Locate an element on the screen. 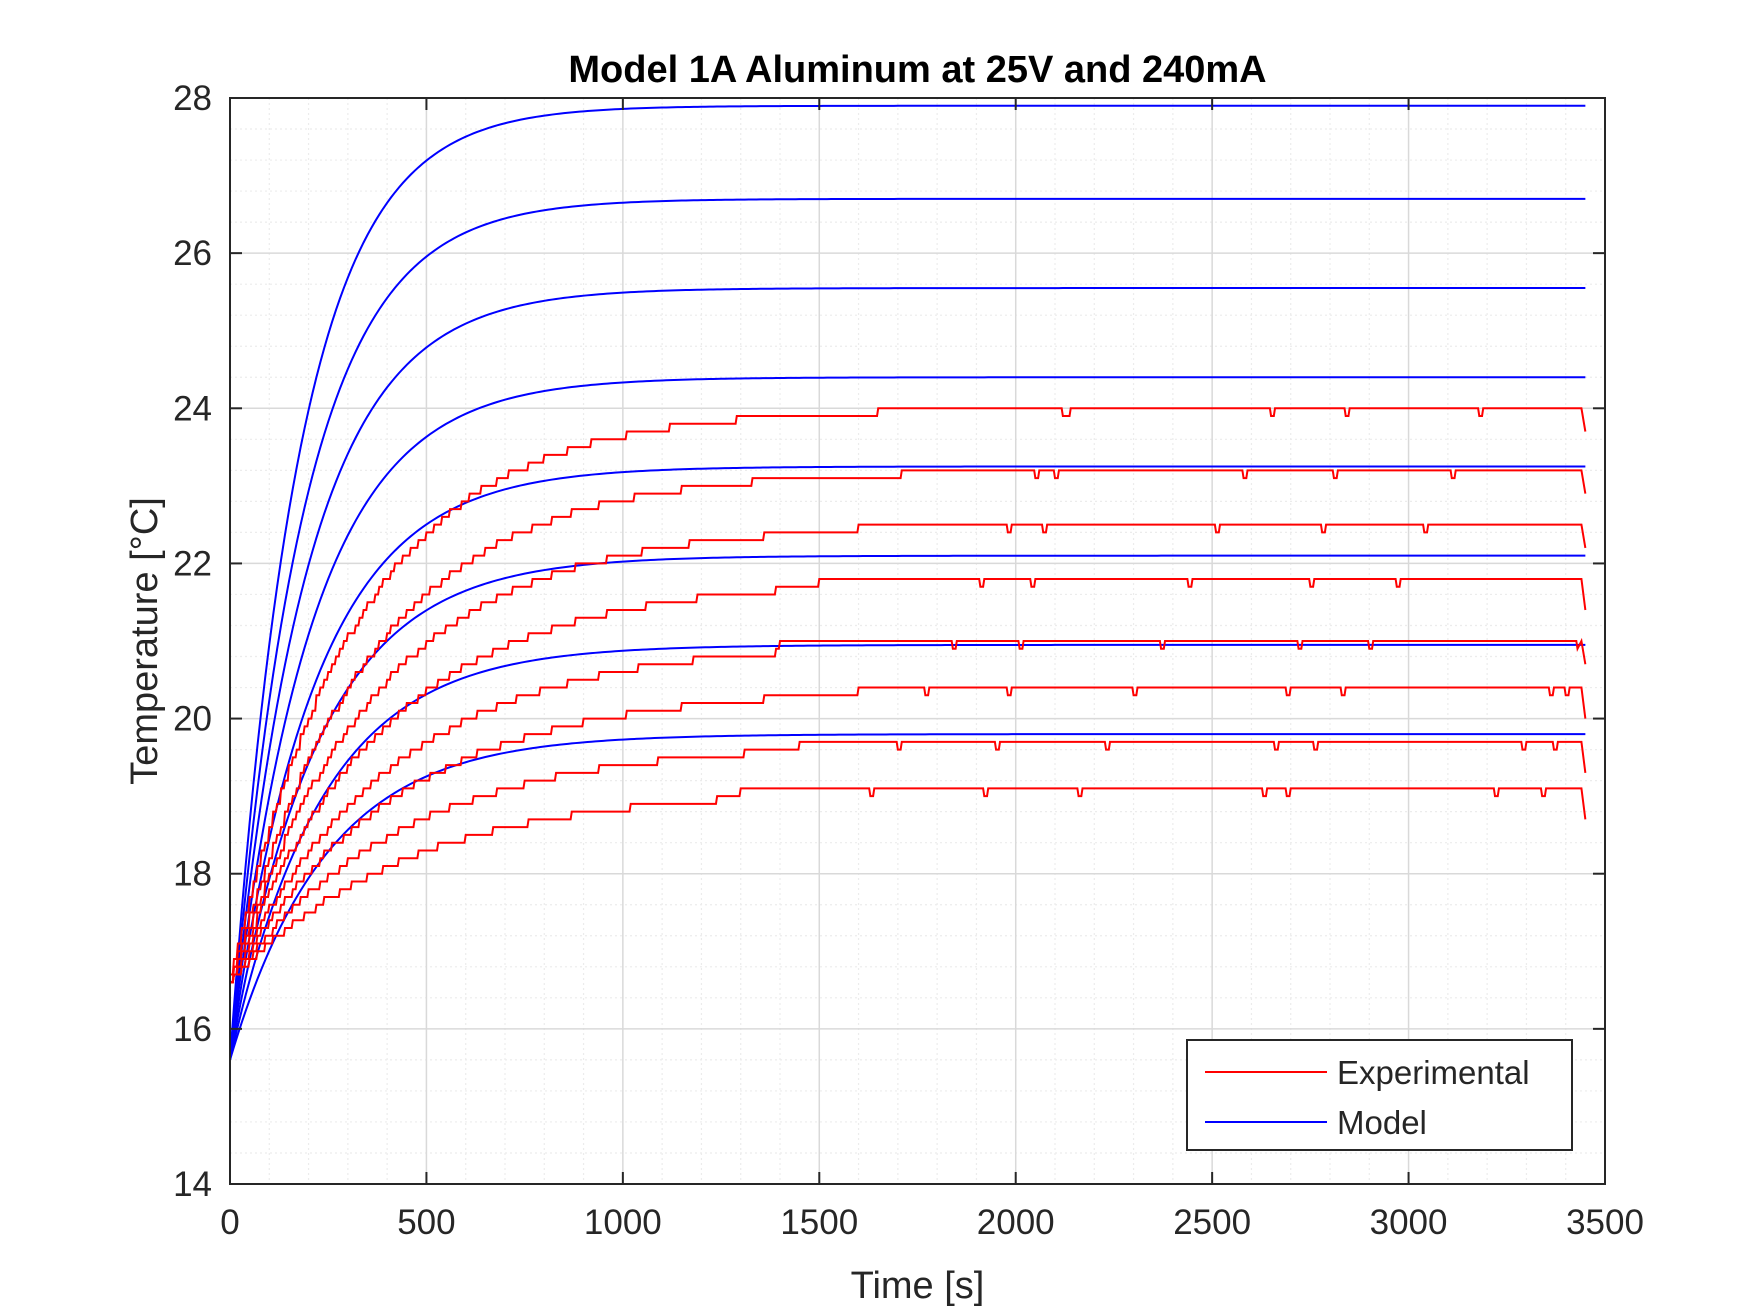  legend-label-model: Model is located at coordinates (1382, 1122).